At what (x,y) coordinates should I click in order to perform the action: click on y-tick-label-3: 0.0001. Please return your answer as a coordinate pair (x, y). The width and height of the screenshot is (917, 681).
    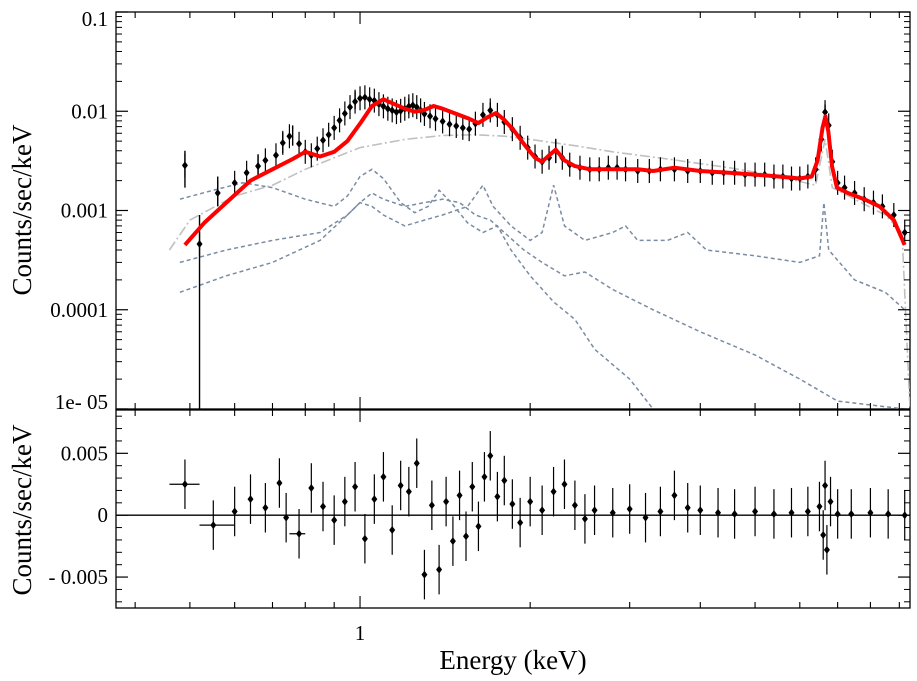
    Looking at the image, I should click on (79, 310).